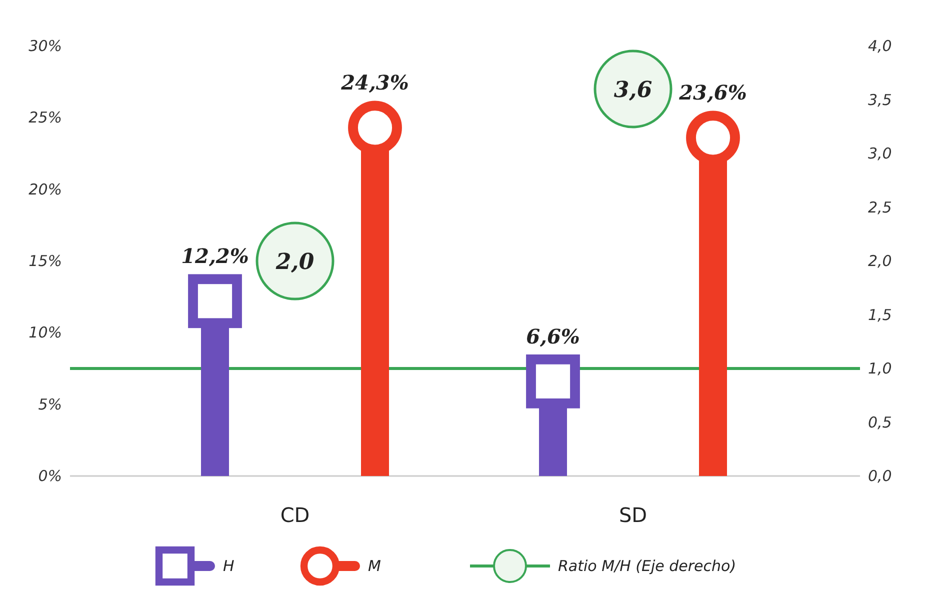 This screenshot has width=925, height=590. Describe the element at coordinates (45, 261) in the screenshot. I see `y-tick-label: 15%` at that location.